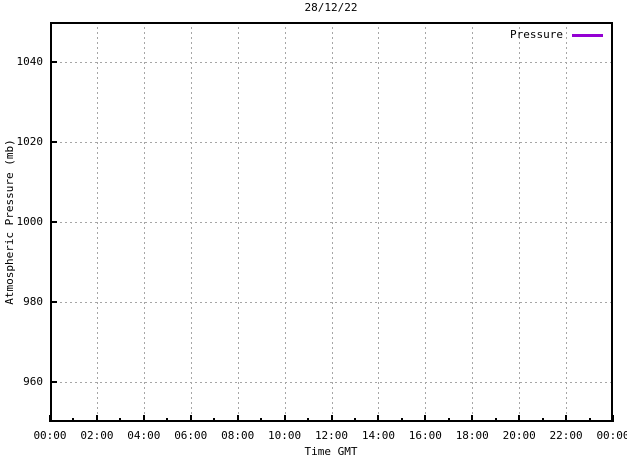 Image resolution: width=627 pixels, height=459 pixels. Describe the element at coordinates (285, 435) in the screenshot. I see `x-tick-label: 10:00` at that location.